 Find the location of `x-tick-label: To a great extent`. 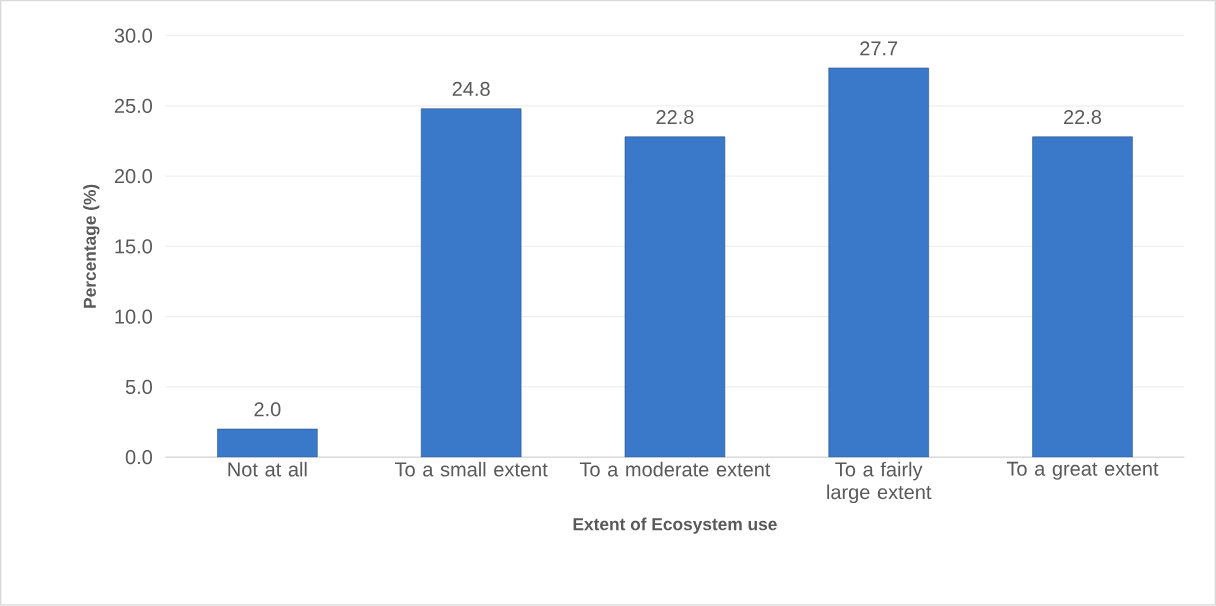

x-tick-label: To a great extent is located at coordinates (1082, 471).